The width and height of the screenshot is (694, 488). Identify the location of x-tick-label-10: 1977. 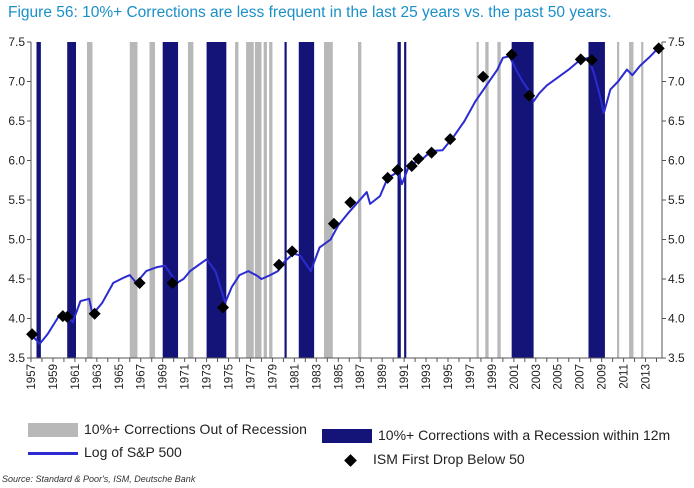
(251, 377).